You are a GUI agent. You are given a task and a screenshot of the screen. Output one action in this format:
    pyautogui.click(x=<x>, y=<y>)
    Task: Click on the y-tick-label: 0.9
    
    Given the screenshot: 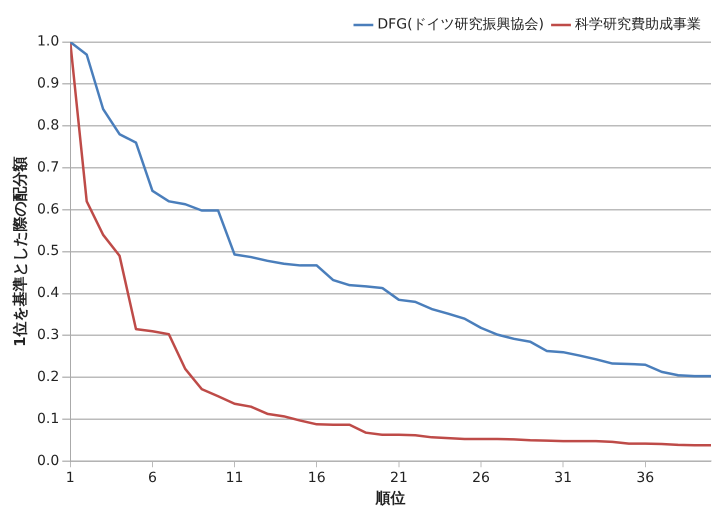 What is the action you would take?
    pyautogui.click(x=48, y=84)
    